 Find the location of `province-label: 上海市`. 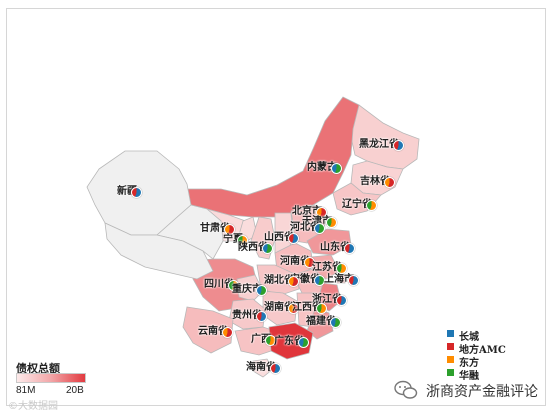

province-label: 上海市 is located at coordinates (339, 279).